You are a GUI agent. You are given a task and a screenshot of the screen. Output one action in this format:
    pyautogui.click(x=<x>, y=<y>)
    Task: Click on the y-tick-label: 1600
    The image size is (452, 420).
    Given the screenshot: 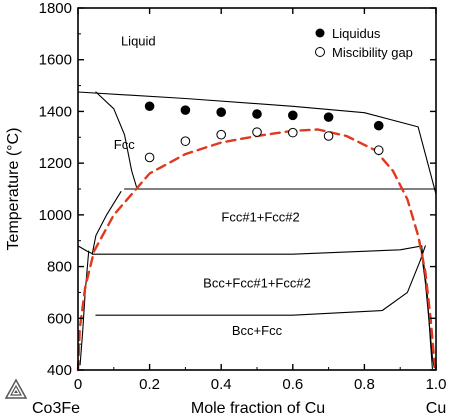 What is the action you would take?
    pyautogui.click(x=55, y=60)
    